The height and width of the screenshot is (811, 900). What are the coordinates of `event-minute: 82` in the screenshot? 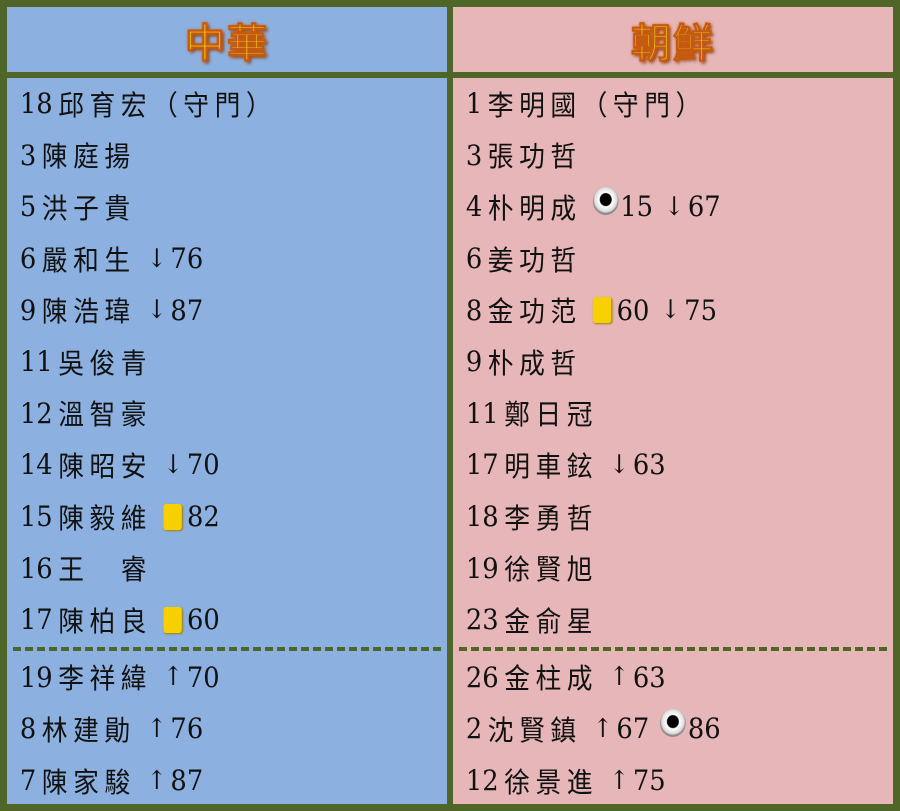 It's located at (203, 517).